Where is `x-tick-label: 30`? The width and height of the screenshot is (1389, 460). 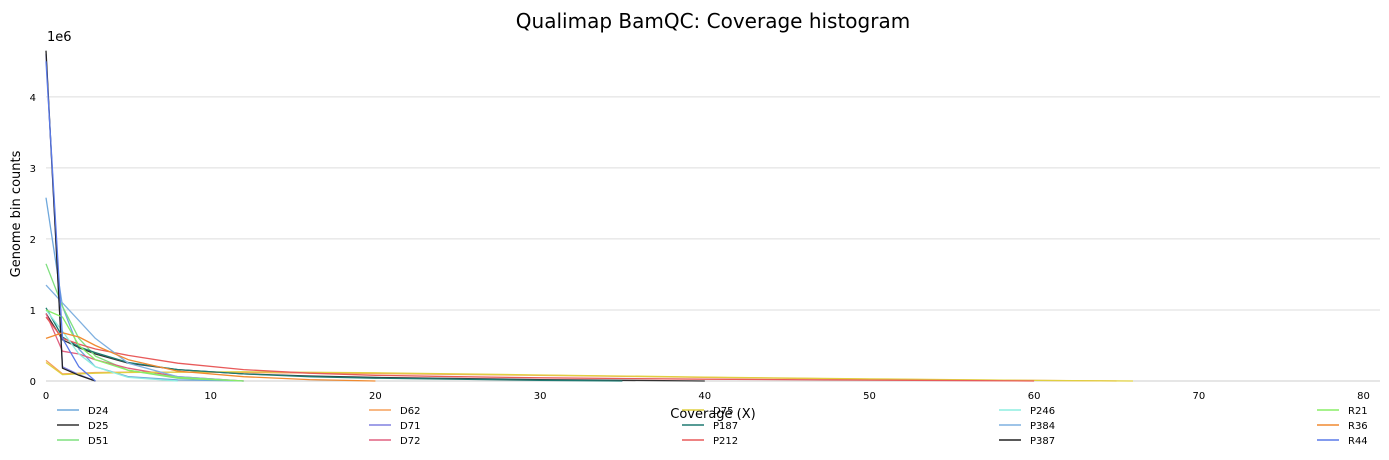 x-tick-label: 30 is located at coordinates (540, 396).